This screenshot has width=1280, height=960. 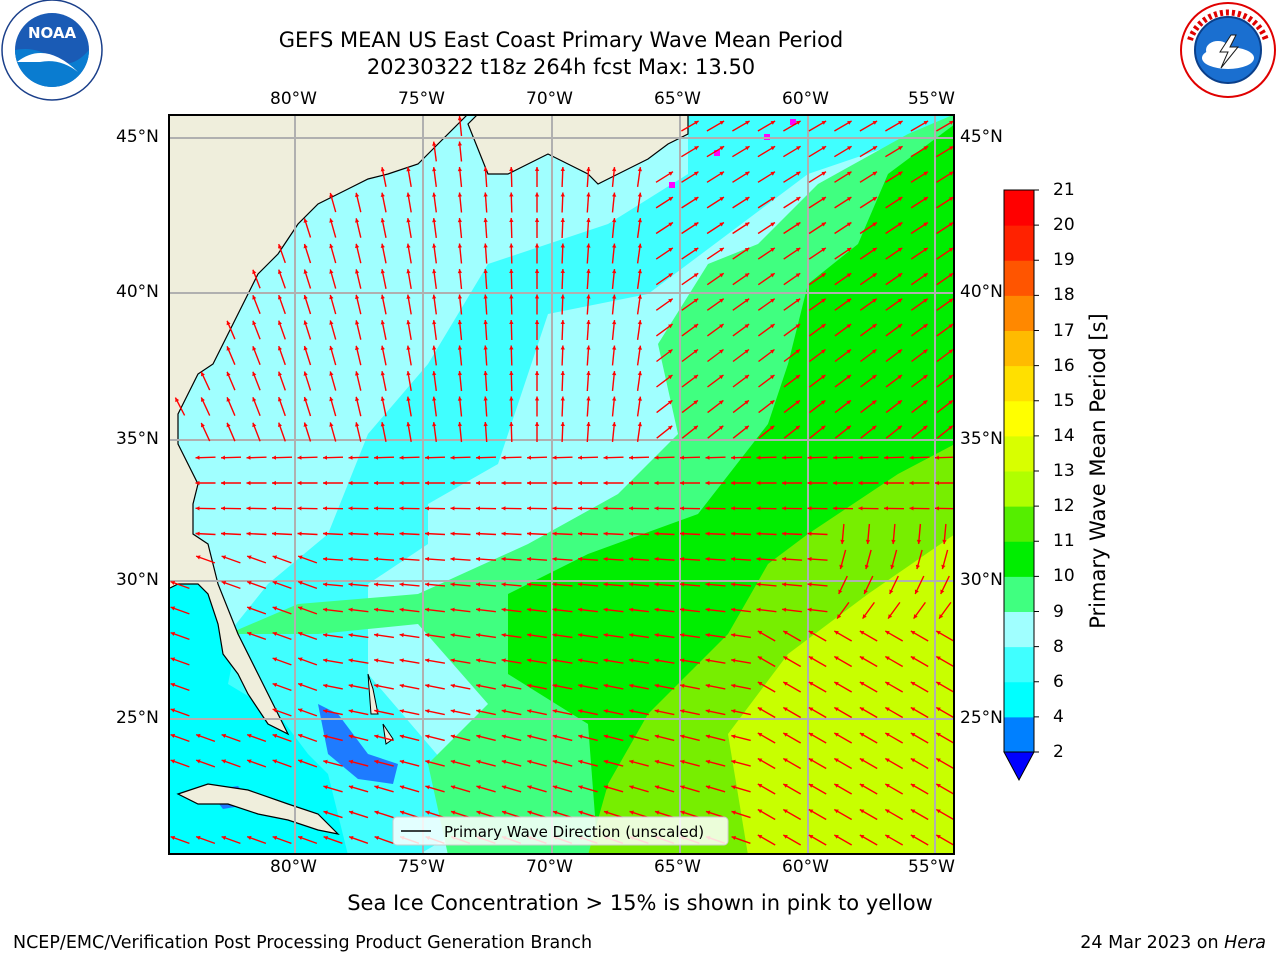 What do you see at coordinates (1058, 752) in the screenshot?
I see `colorbar-tick-label: 2` at bounding box center [1058, 752].